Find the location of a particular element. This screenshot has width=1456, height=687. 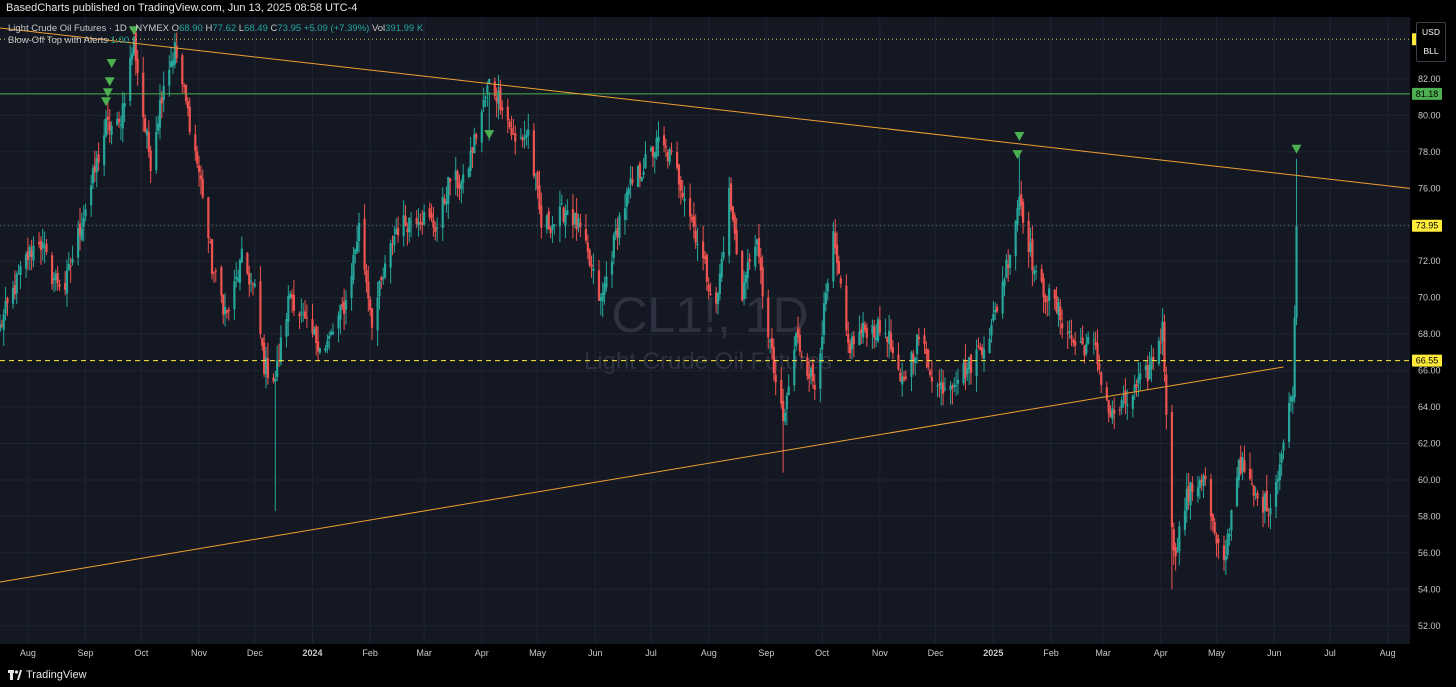

y-tick-label: 54.00 is located at coordinates (1429, 589).